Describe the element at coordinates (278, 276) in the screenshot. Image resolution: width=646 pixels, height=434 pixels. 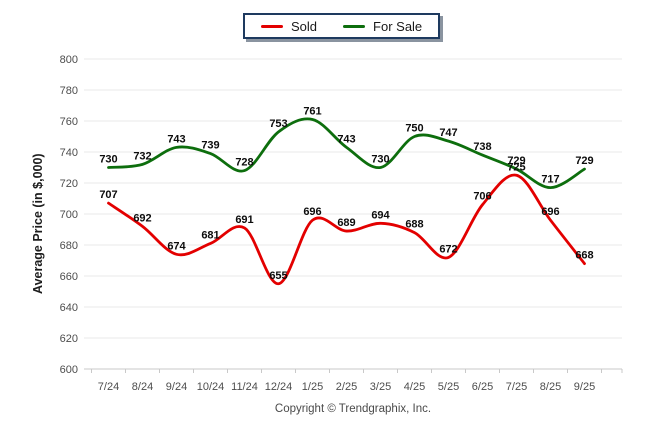
I see `sold-point-label: 655` at that location.